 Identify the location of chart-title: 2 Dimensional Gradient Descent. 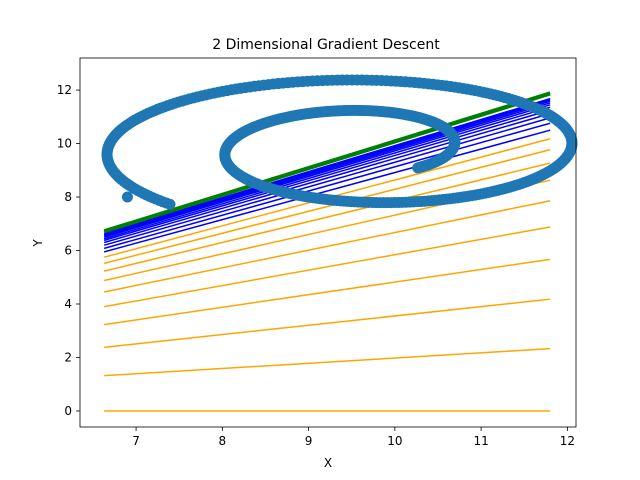
(326, 45).